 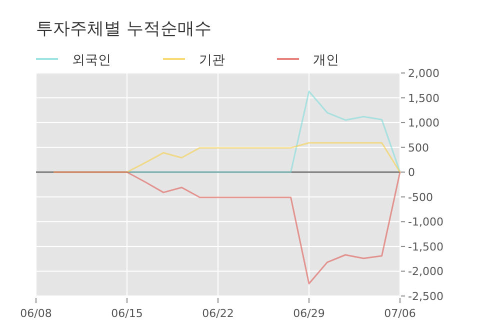 What do you see at coordinates (426, 222) in the screenshot?
I see `y-tick-label: -1,000` at bounding box center [426, 222].